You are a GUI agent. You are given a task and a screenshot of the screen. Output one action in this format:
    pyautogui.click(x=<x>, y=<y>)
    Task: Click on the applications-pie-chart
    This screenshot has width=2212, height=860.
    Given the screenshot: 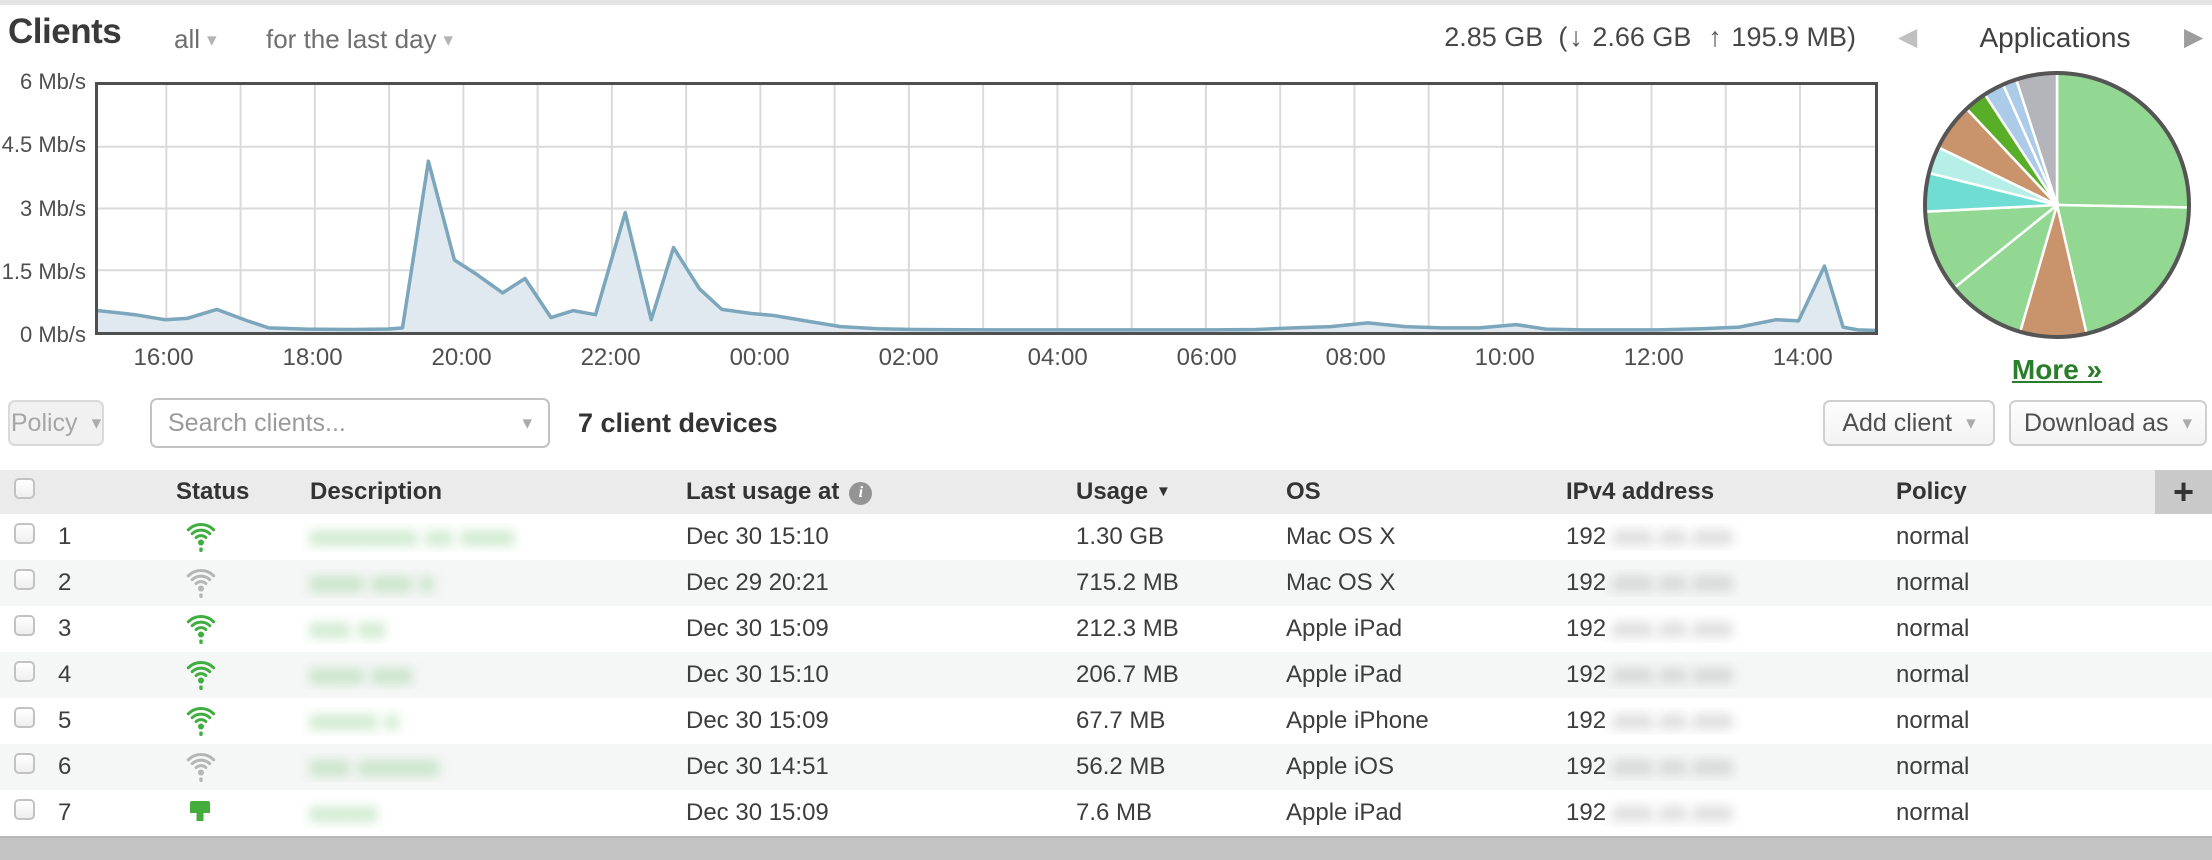 What is the action you would take?
    pyautogui.click(x=2057, y=205)
    